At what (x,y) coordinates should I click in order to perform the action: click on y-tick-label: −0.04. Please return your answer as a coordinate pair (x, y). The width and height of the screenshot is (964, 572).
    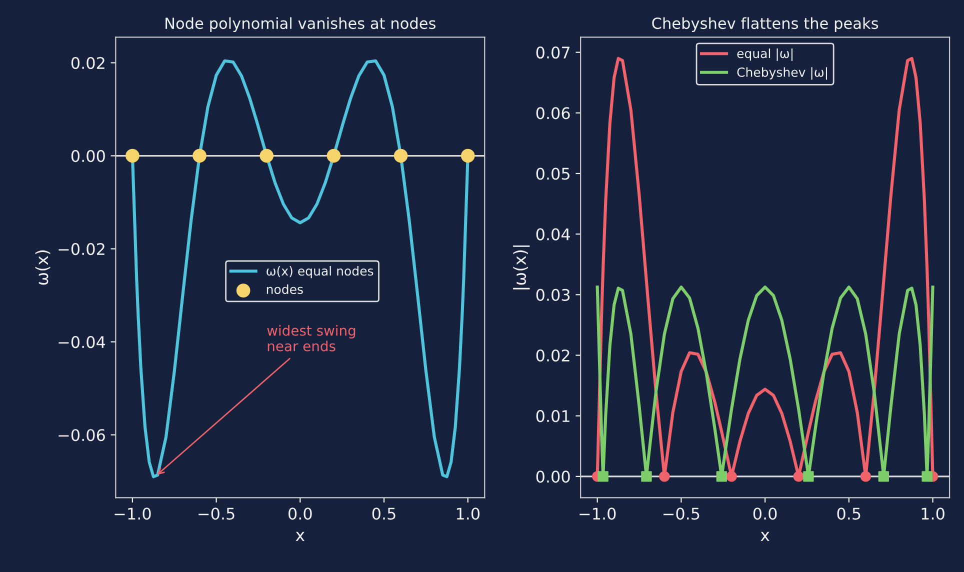
    Looking at the image, I should click on (82, 342).